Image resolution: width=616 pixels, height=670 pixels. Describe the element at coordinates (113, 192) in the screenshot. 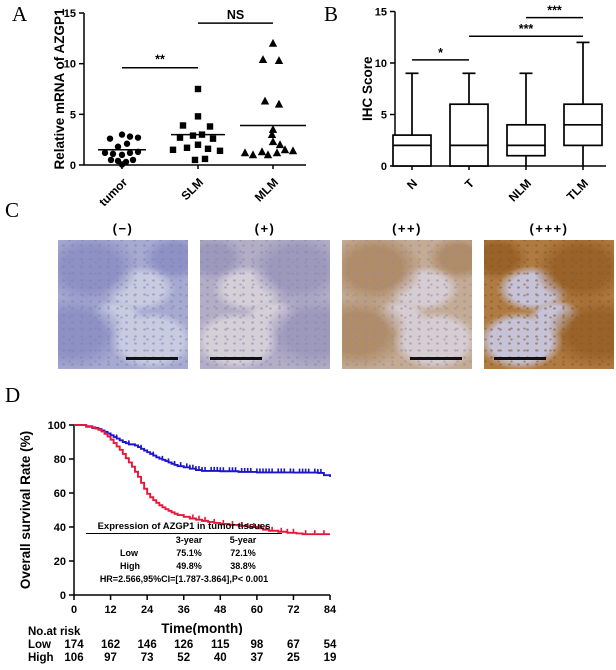

I see `a-category-label: tumor` at that location.